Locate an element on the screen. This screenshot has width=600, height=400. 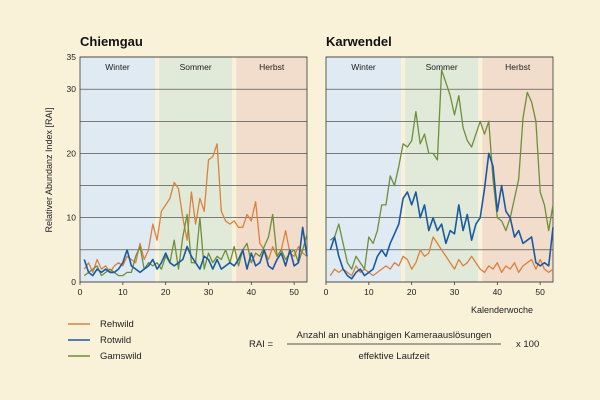
y-tick-label: 0 is located at coordinates (73, 282).